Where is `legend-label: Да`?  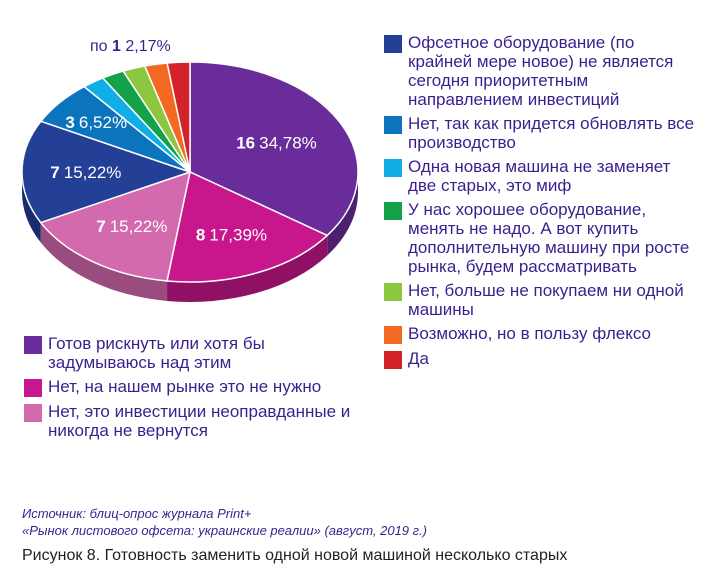
legend-label: Да is located at coordinates (418, 358).